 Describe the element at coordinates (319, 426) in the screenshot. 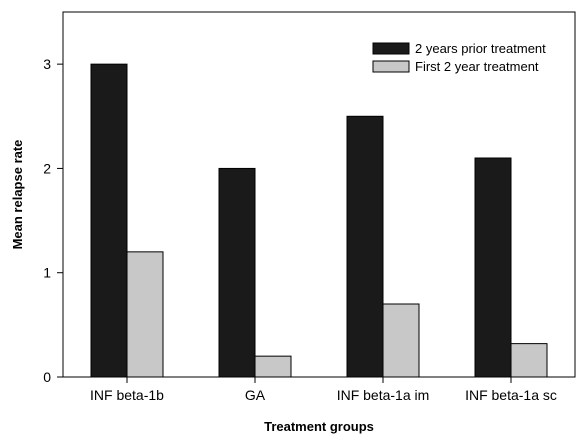

I see `x-axis-title: Treatment groups` at that location.